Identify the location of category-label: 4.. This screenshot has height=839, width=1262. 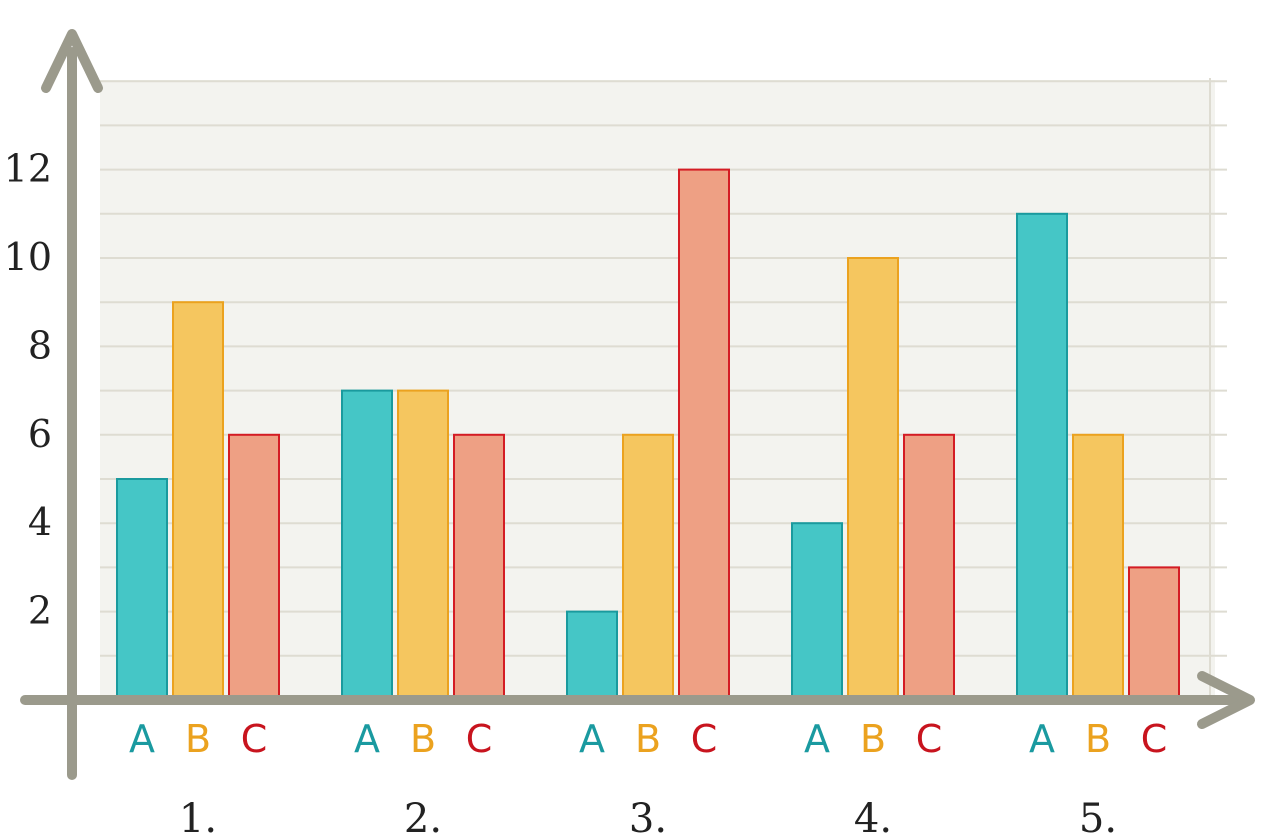
(873, 817).